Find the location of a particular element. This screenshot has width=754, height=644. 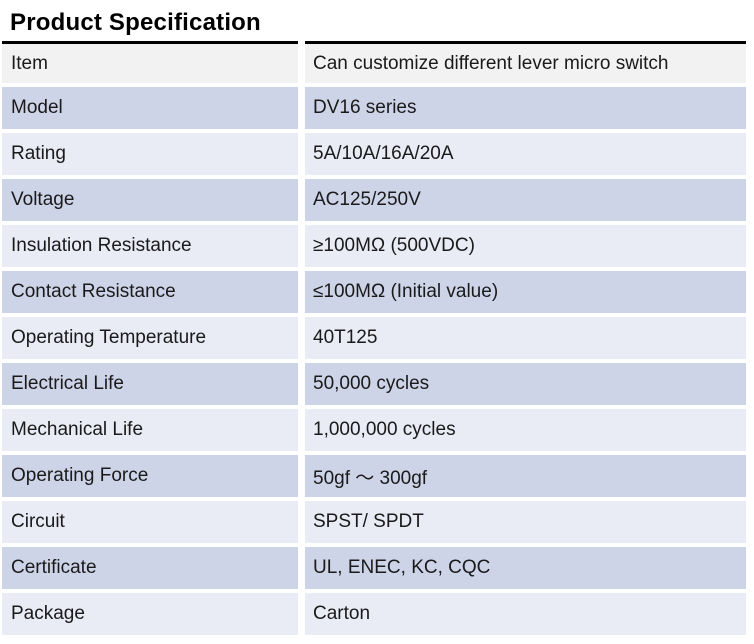

table-row: Certificate UL, ENEC, KC, CQC is located at coordinates (374, 568).